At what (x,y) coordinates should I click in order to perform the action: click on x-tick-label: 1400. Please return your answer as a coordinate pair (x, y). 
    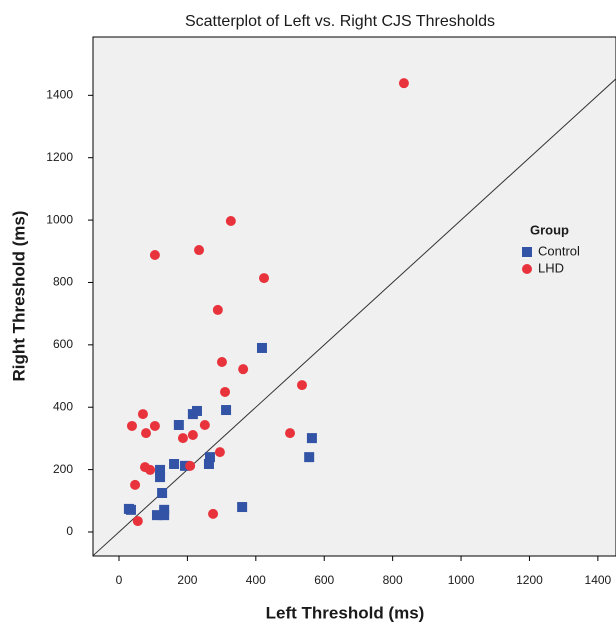
    Looking at the image, I should click on (598, 580).